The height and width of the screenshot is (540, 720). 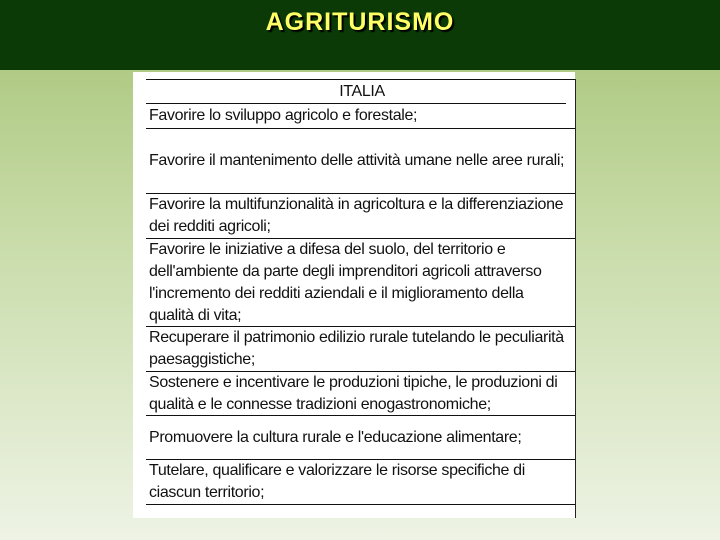 What do you see at coordinates (360, 22) in the screenshot?
I see `slide-title: AGRITURISMO` at bounding box center [360, 22].